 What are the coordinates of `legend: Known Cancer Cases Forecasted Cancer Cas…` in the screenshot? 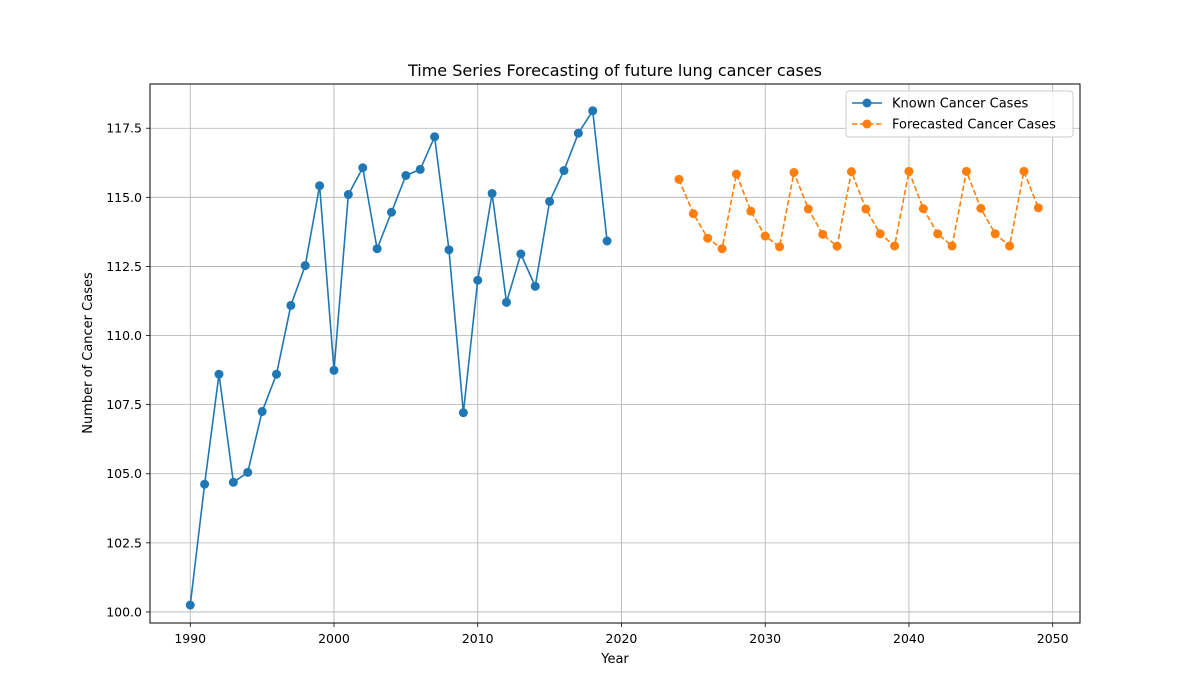 It's located at (959, 114).